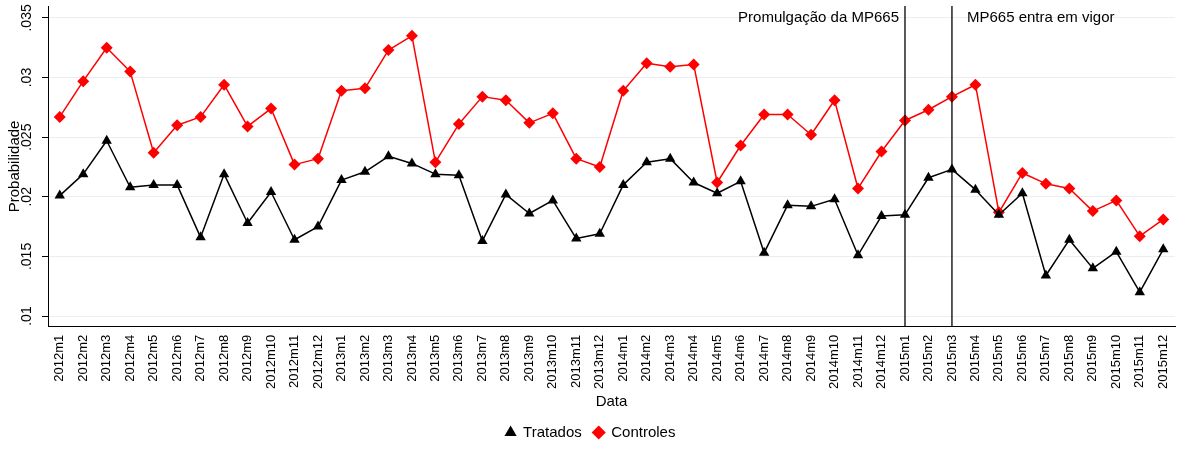 The height and width of the screenshot is (452, 1181). Describe the element at coordinates (247, 358) in the screenshot. I see `x-tick-label: 2012m9` at that location.